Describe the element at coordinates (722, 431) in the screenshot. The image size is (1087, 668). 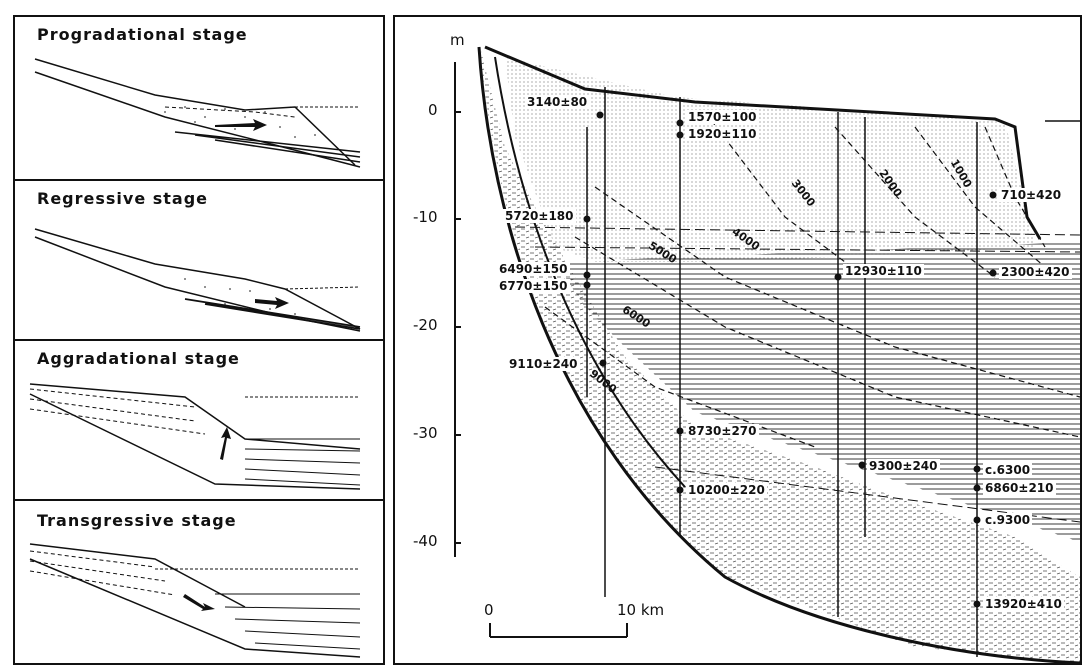
I see `date-label: 8730±270` at that location.